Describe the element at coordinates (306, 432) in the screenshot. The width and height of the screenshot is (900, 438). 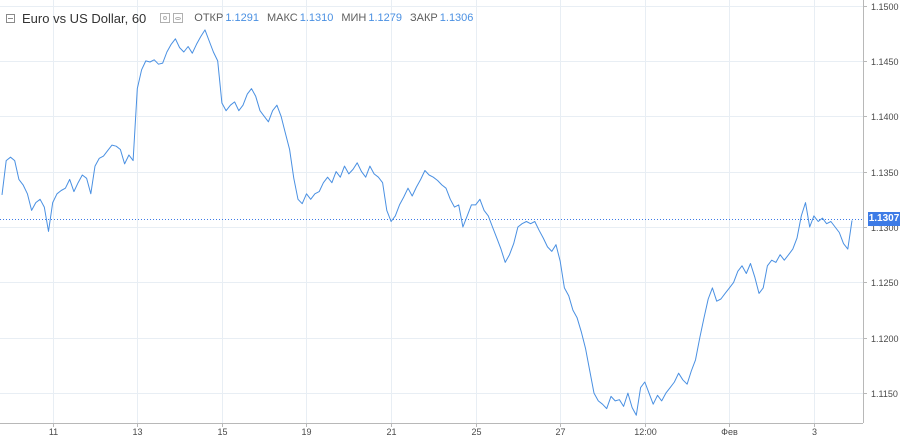
I see `x-tick-label: 19` at that location.